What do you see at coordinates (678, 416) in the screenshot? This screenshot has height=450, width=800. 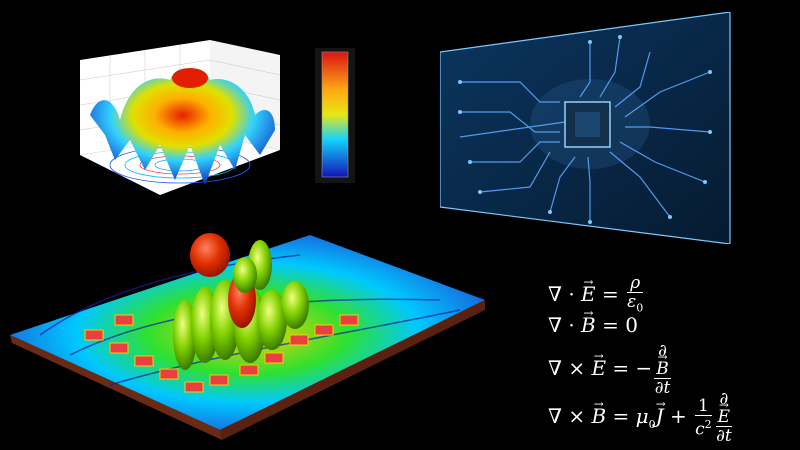 I see `plus-sign: +` at bounding box center [678, 416].